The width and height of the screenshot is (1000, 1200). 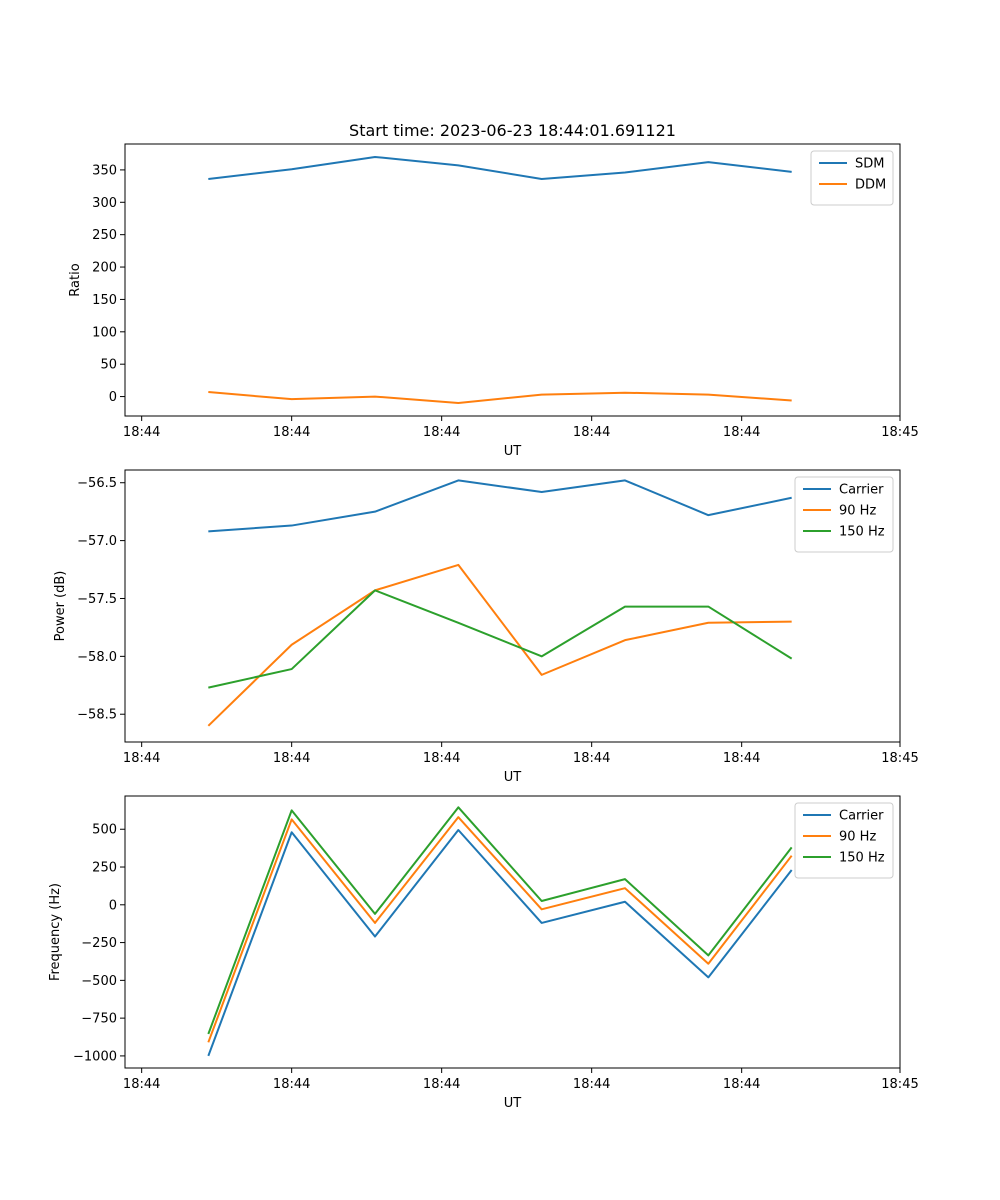 I want to click on series-line-sdm, so click(x=500, y=167).